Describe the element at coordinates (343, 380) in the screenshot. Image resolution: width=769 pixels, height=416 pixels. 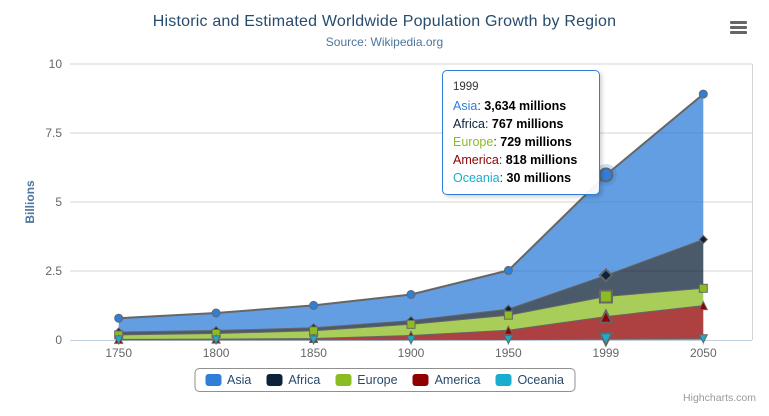
I see `legend-symbol-europe` at that location.